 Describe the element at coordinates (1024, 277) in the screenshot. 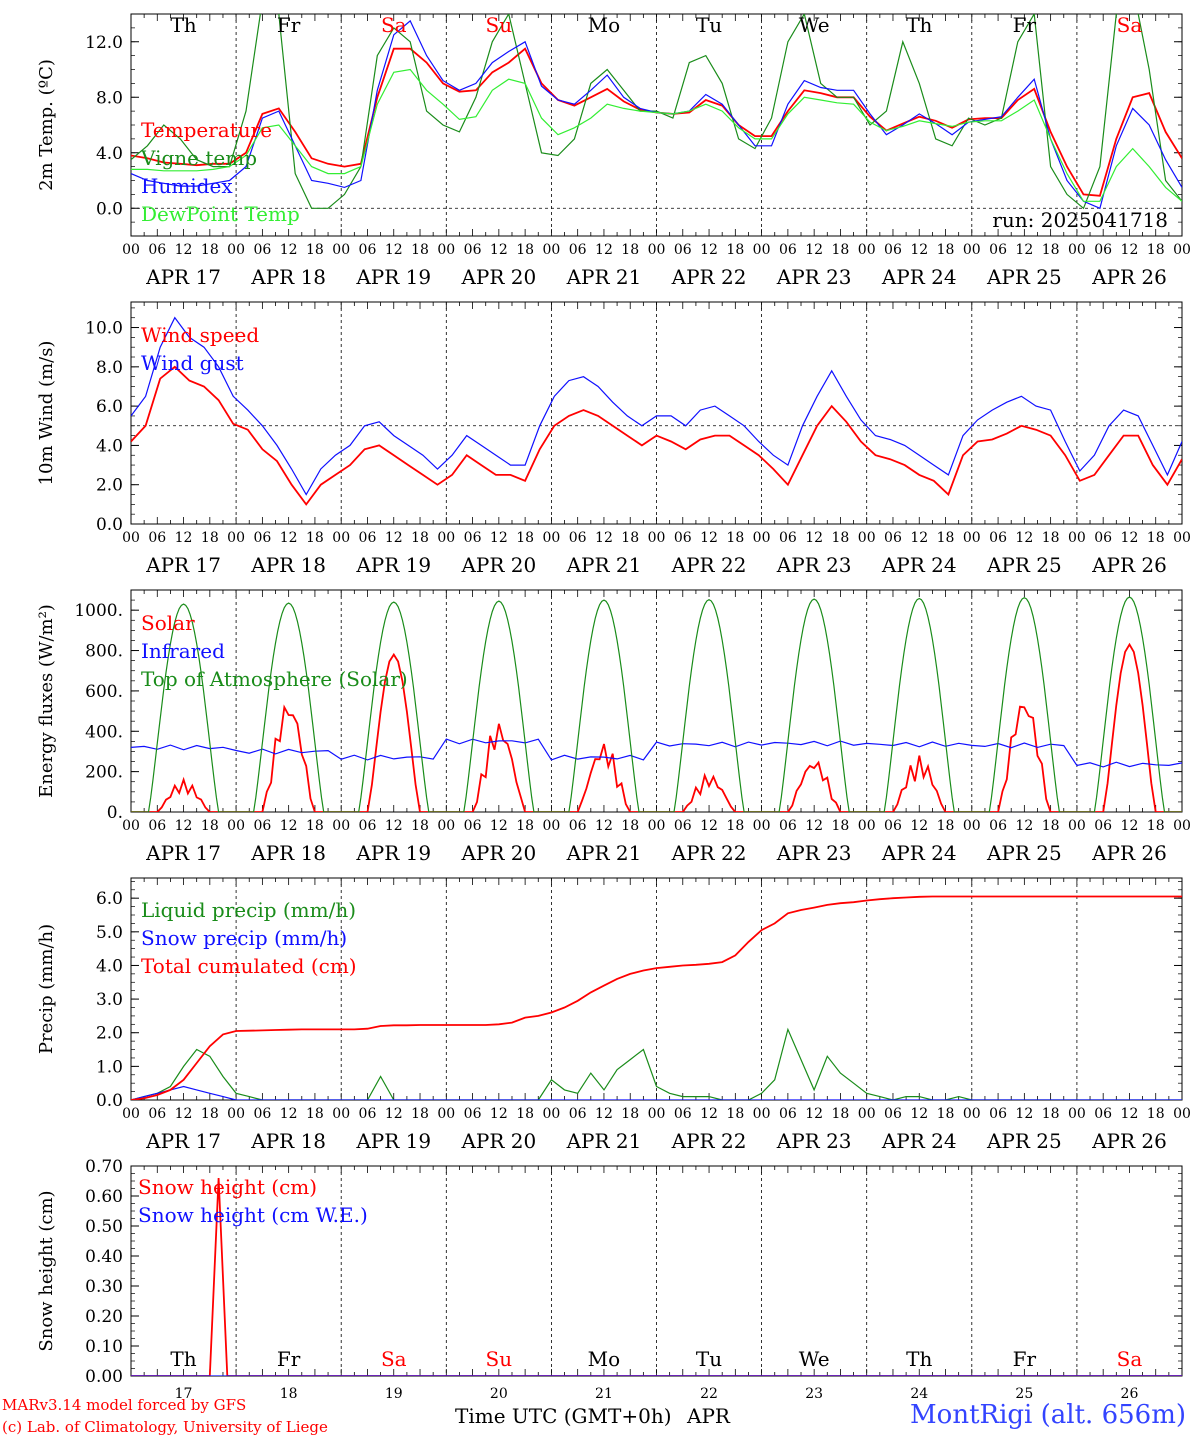

I see `day-label: APR 25` at that location.